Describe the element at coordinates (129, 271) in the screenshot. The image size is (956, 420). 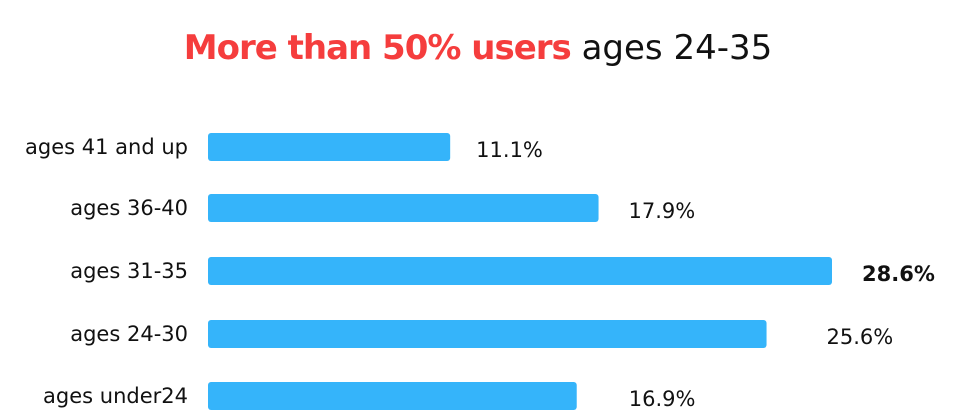
I see `category-label: ages 31-35` at that location.